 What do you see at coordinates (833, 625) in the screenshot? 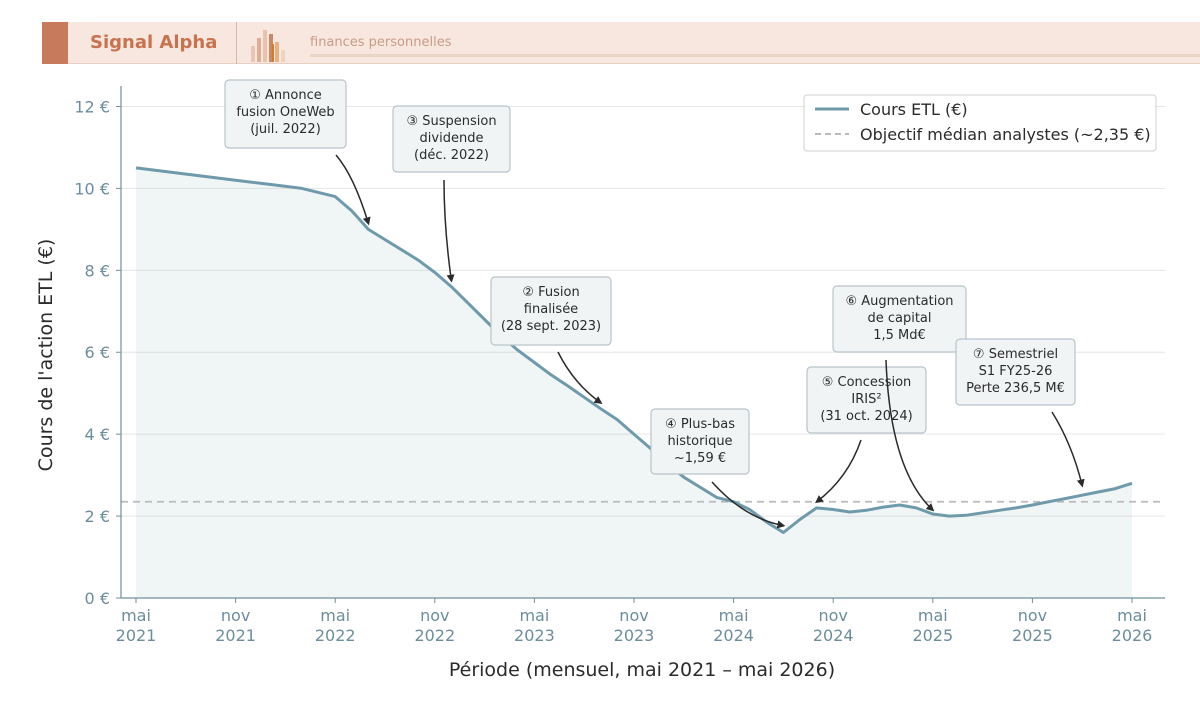
I see `x-tick-label: nov 2024` at bounding box center [833, 625].